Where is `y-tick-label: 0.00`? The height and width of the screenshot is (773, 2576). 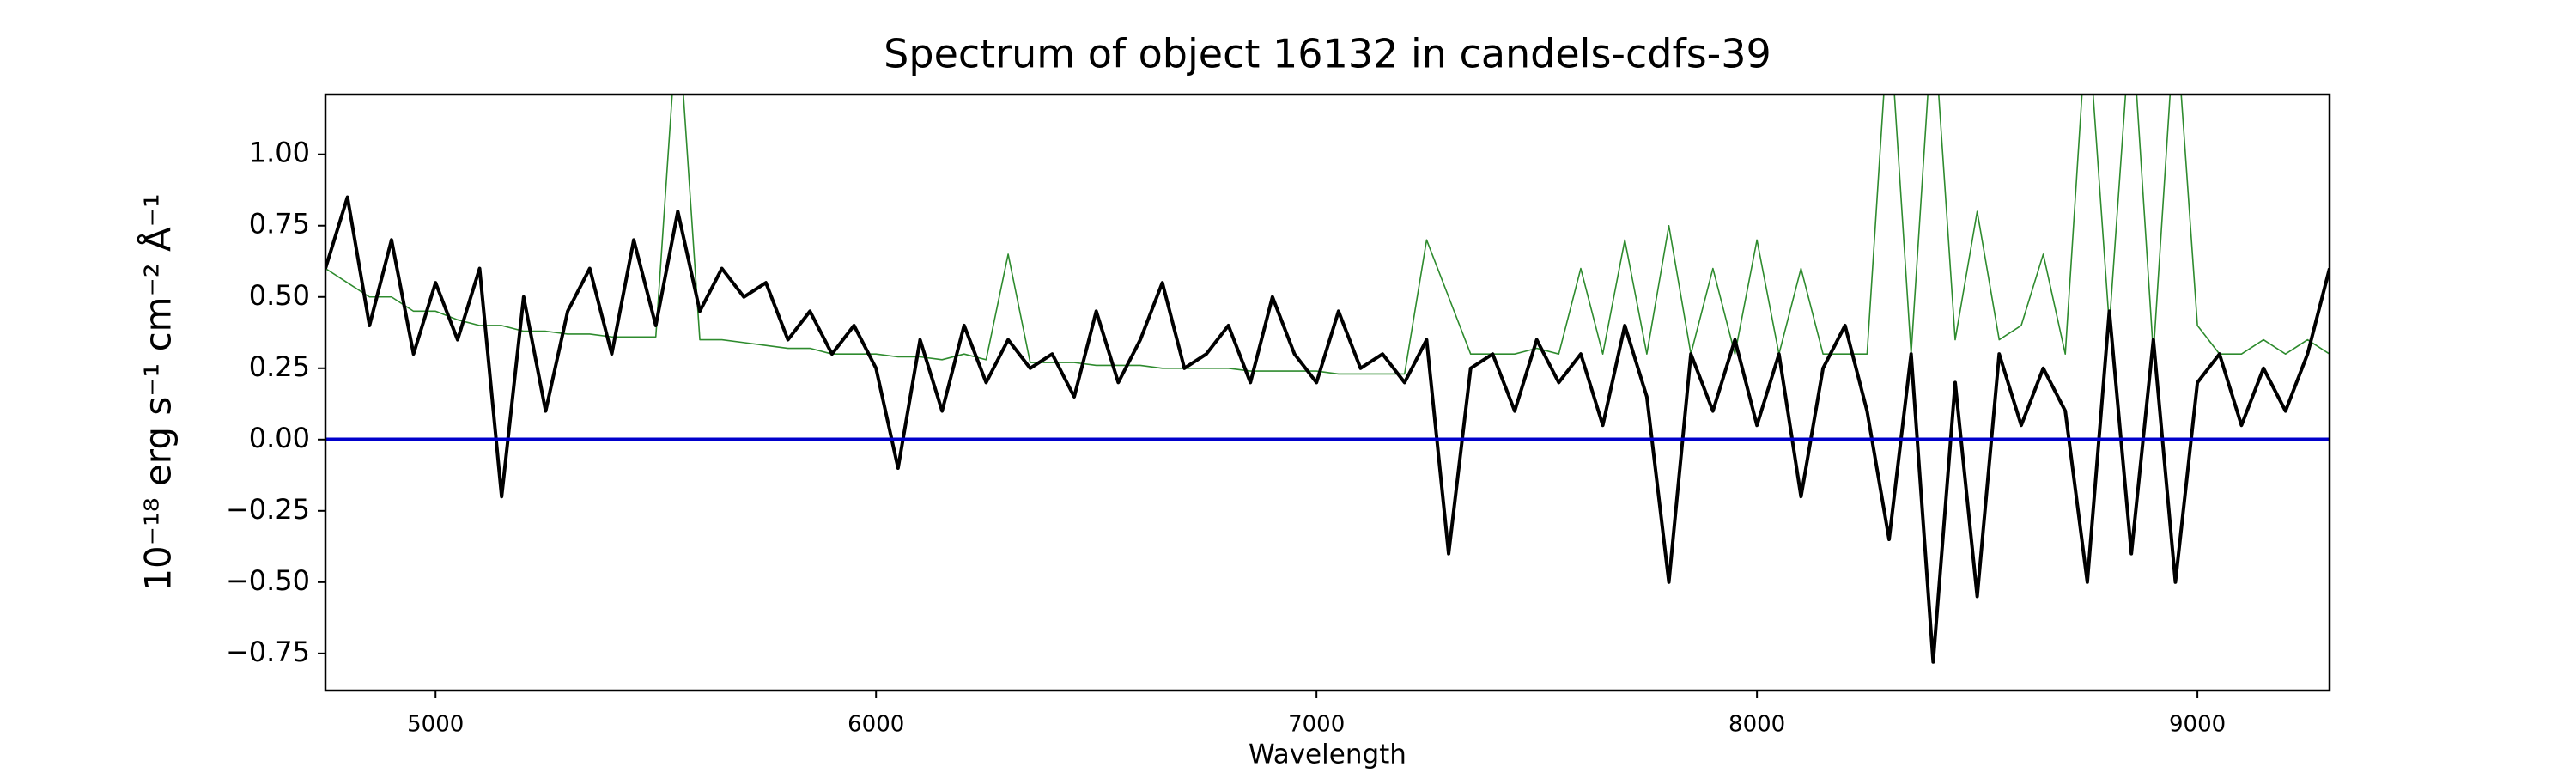 y-tick-label: 0.00 is located at coordinates (280, 438).